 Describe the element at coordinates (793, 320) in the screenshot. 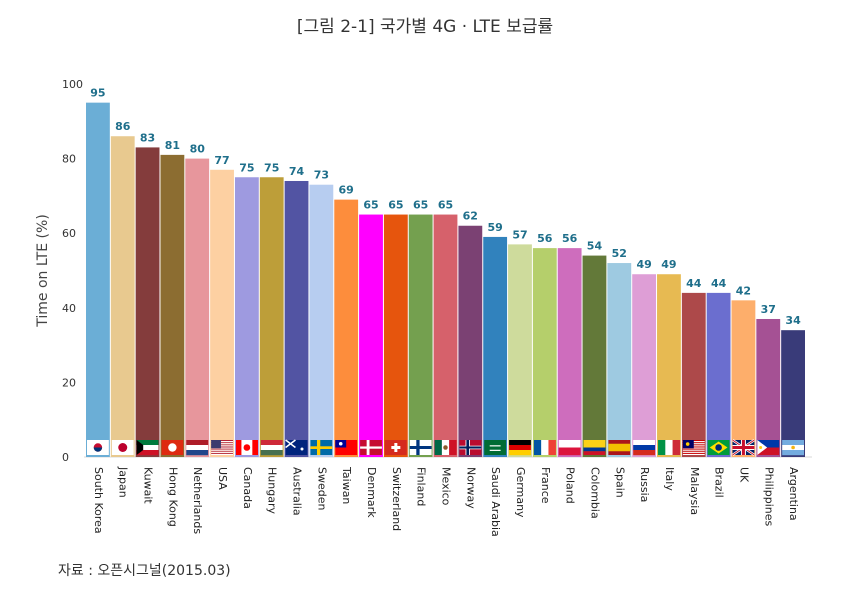

I see `data-label: 34` at that location.